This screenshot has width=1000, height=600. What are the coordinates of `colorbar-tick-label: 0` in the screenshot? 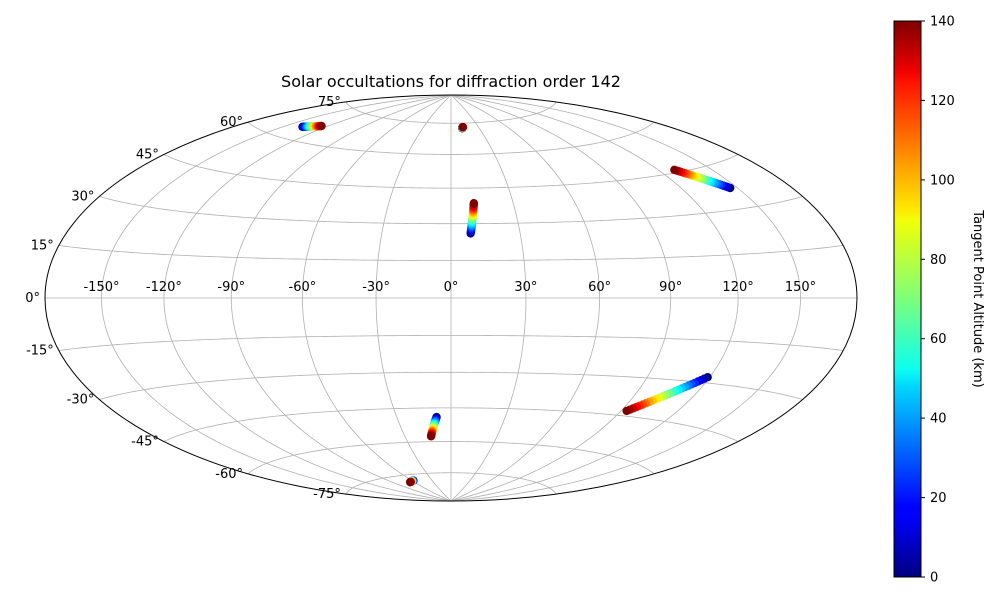 It's located at (934, 578).